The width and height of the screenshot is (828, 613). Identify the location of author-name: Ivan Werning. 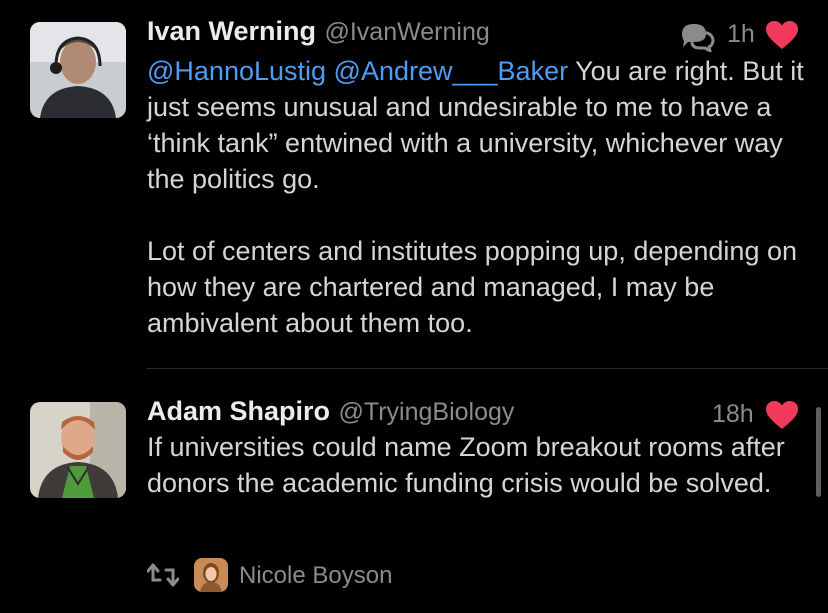
(232, 31).